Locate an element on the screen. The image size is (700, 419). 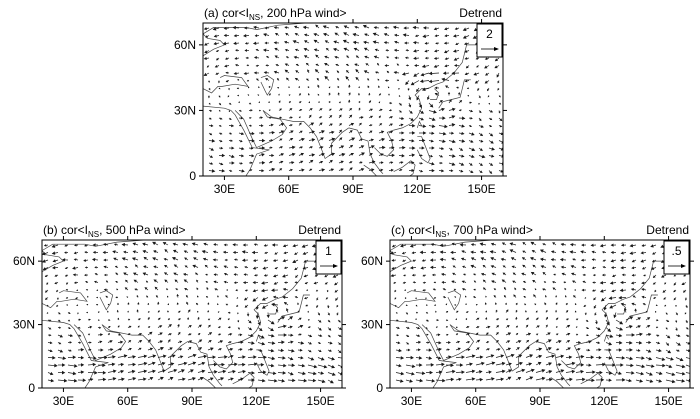
reference-vector-value: 1 is located at coordinates (328, 251).